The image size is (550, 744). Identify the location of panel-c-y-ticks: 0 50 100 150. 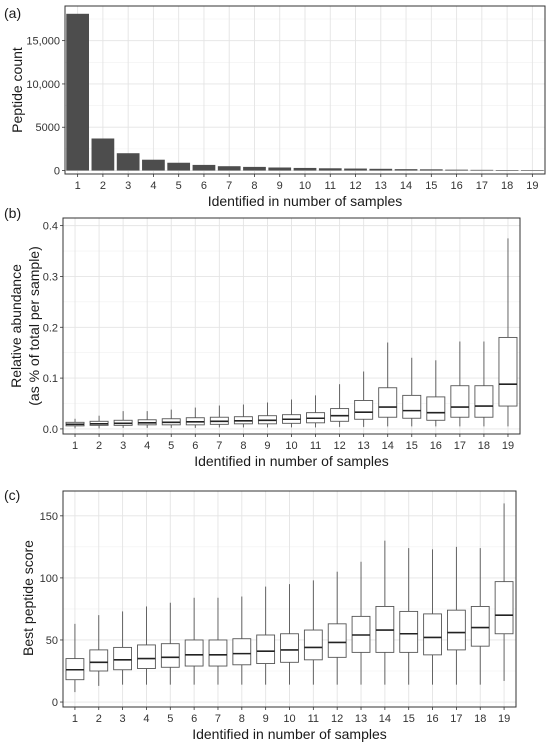
(51, 610).